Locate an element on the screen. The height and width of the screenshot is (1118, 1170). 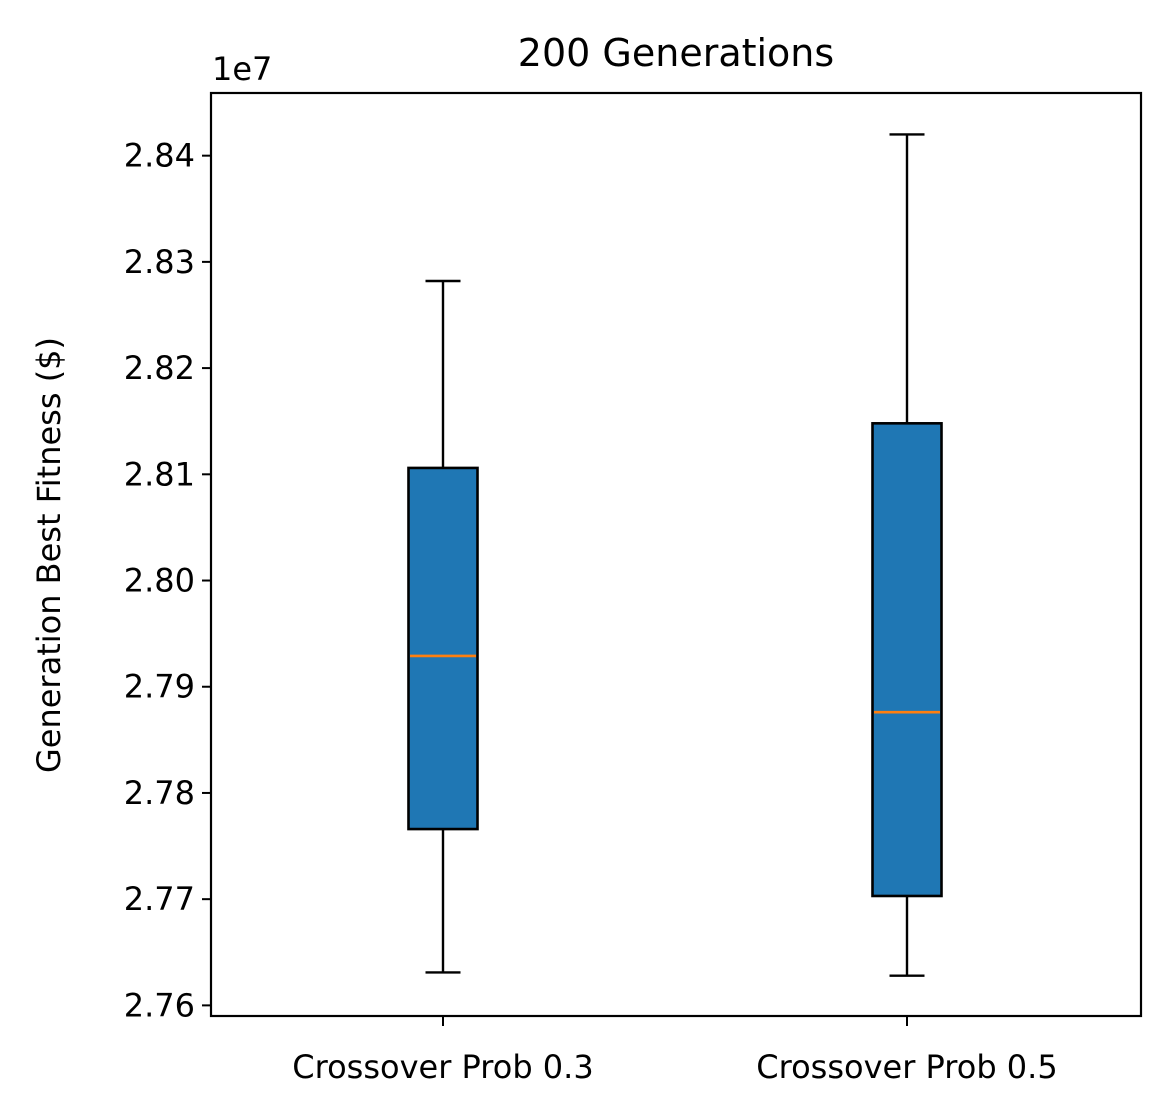
x-axis-ticks: Crossover Prob 0.3 Crossover Prob 0.5 is located at coordinates (675, 1051).